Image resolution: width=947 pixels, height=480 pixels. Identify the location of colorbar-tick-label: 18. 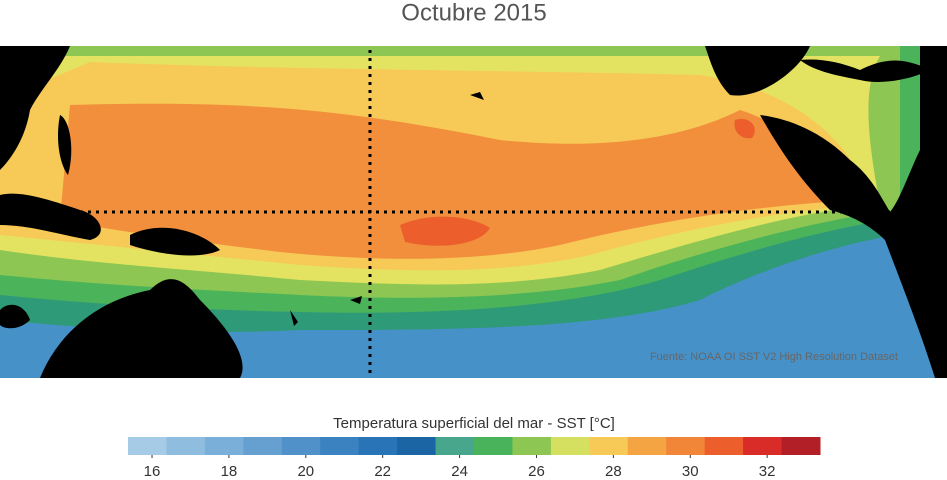
(229, 471).